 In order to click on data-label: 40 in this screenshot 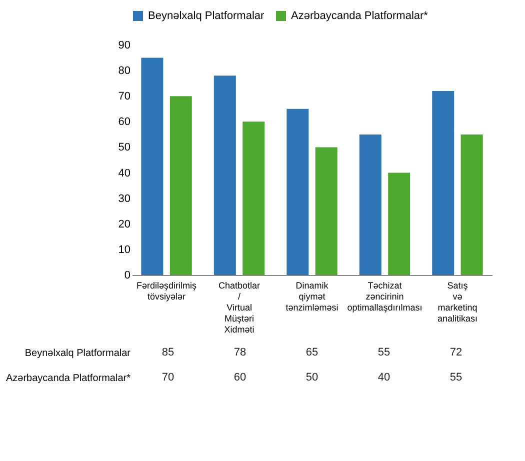, I will do `click(384, 378)`.